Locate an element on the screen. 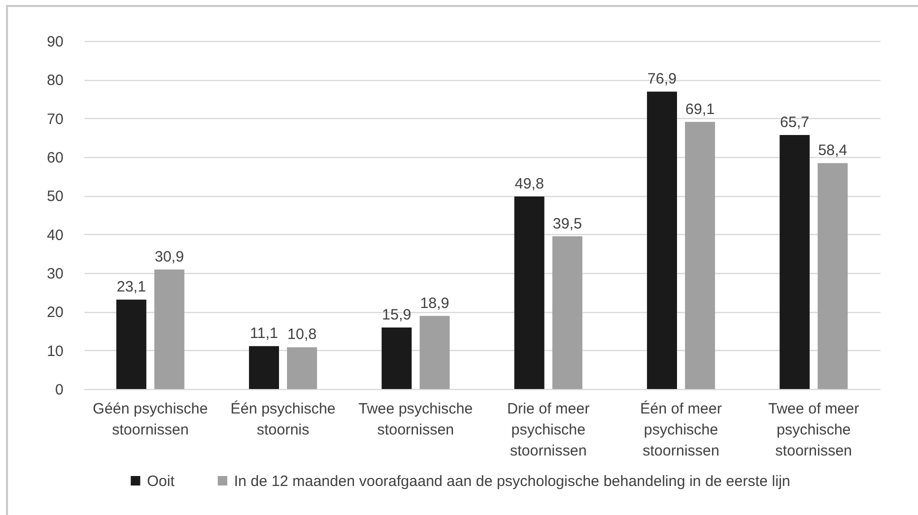 This screenshot has height=515, width=918. data-label: 65,7 is located at coordinates (795, 122).